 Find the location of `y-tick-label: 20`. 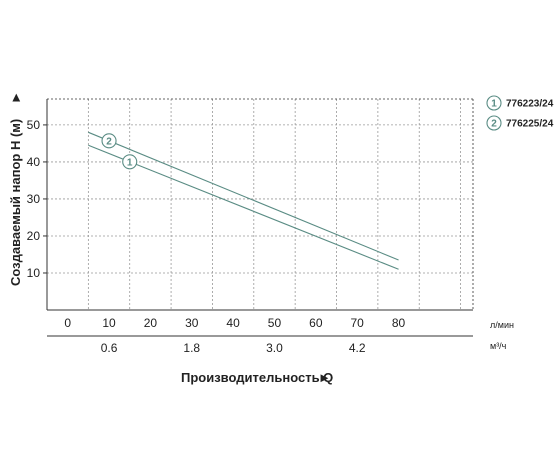

y-tick-label: 20 is located at coordinates (34, 236).